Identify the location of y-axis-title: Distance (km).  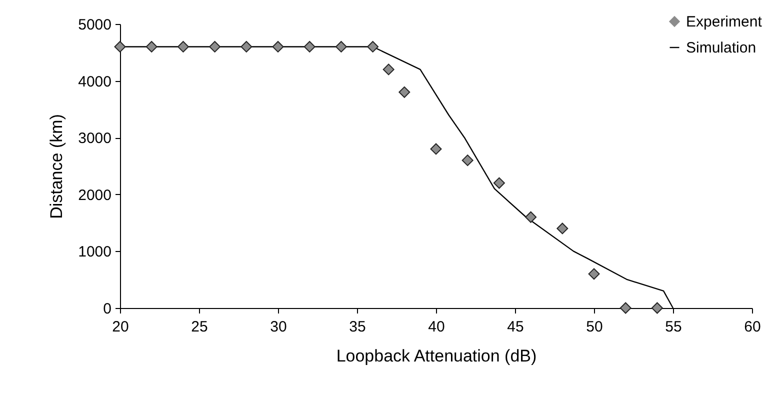
(56, 166).